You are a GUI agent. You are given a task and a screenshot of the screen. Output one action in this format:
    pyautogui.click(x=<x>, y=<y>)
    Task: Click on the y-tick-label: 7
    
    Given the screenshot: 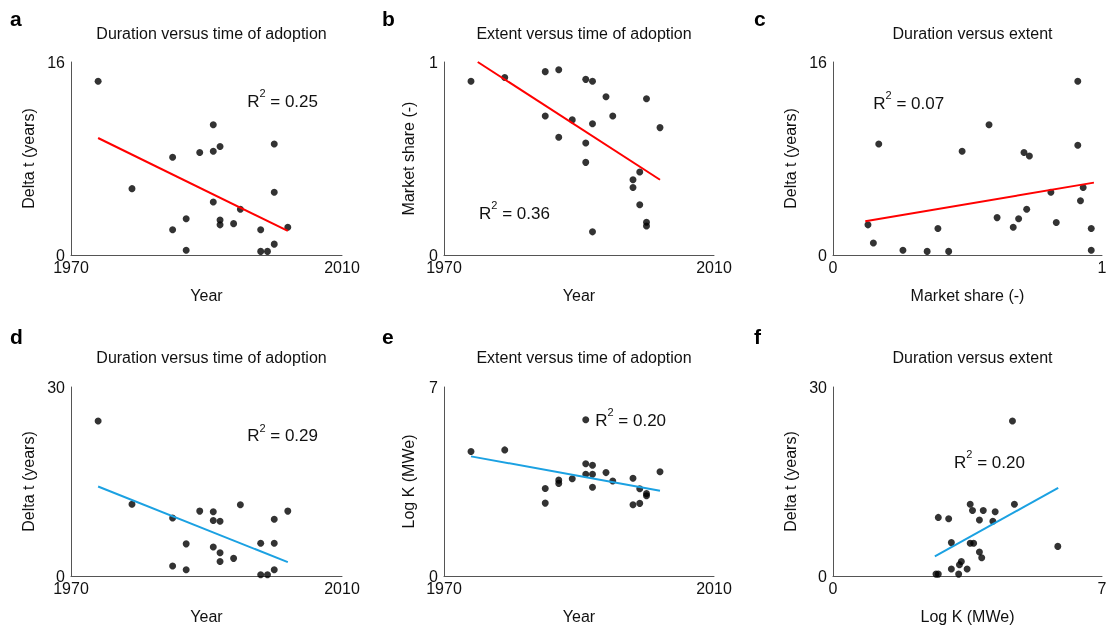 What is the action you would take?
    pyautogui.click(x=434, y=387)
    